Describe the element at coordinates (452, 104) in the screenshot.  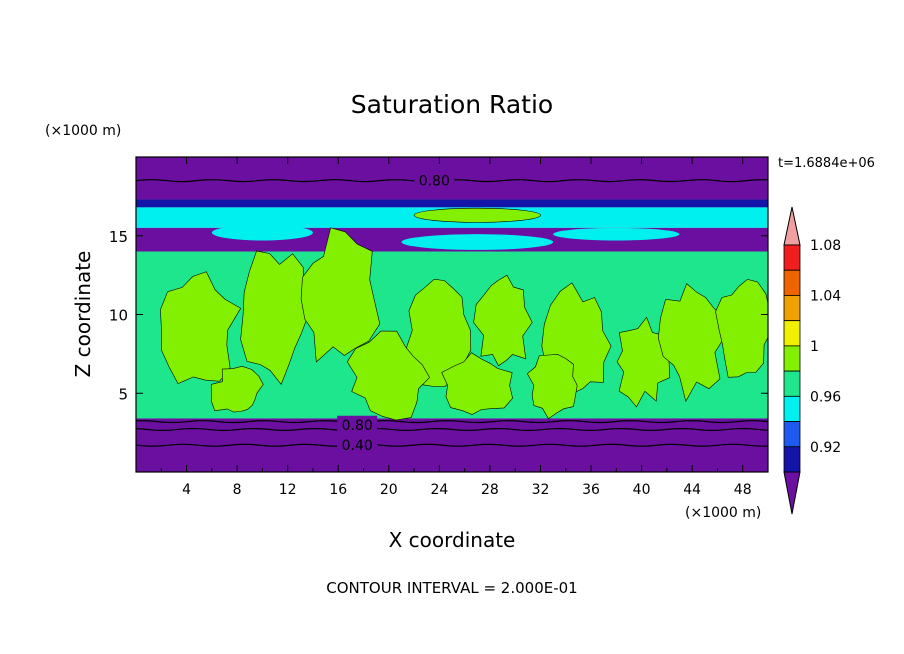
I see `chart-title: Saturation Ratio` at that location.